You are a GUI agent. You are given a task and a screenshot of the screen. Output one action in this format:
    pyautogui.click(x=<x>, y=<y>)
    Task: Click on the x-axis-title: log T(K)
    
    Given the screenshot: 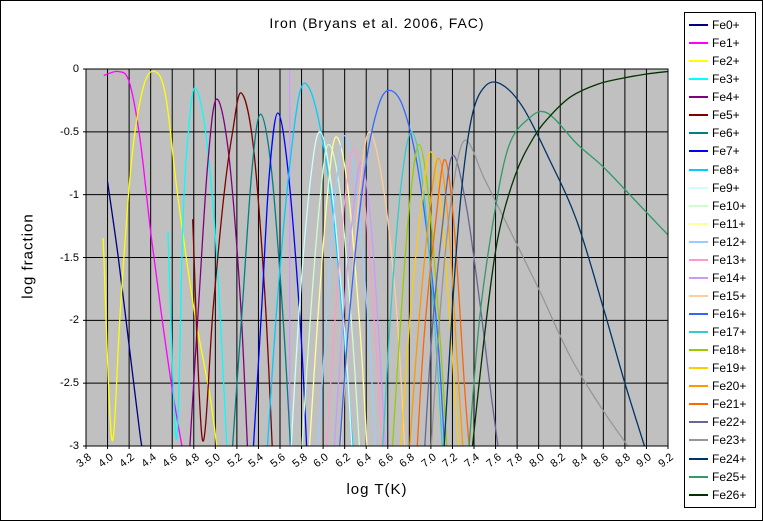 What is the action you would take?
    pyautogui.click(x=377, y=489)
    